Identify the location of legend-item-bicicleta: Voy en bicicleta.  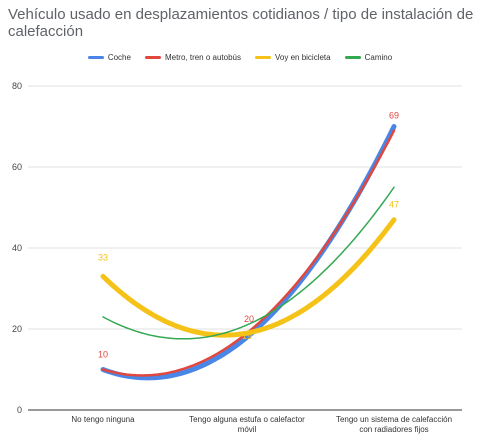
(293, 57).